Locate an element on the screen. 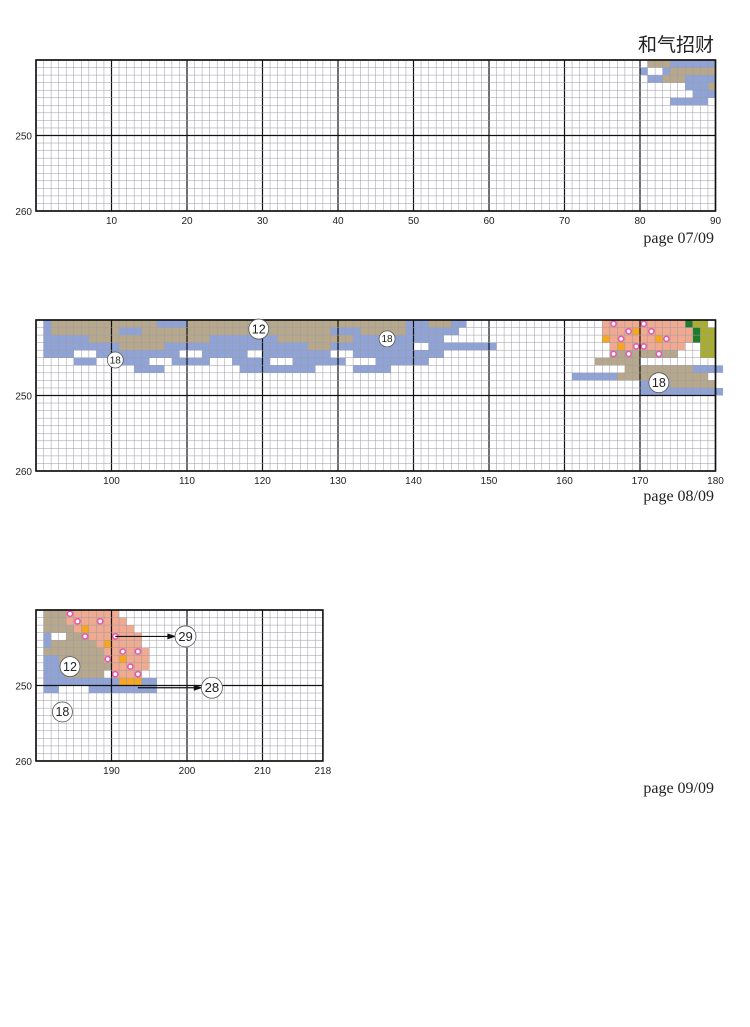 Image resolution: width=750 pixels, height=1027 pixels. page-number-label: page 08/09 is located at coordinates (678, 496).